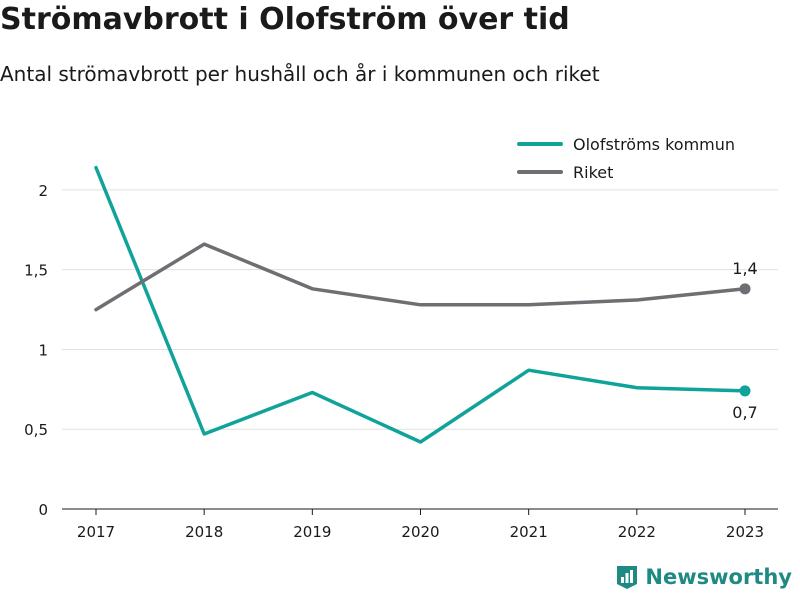 Image resolution: width=800 pixels, height=600 pixels. What do you see at coordinates (745, 532) in the screenshot?
I see `x-tick-label-6: 2023` at bounding box center [745, 532].